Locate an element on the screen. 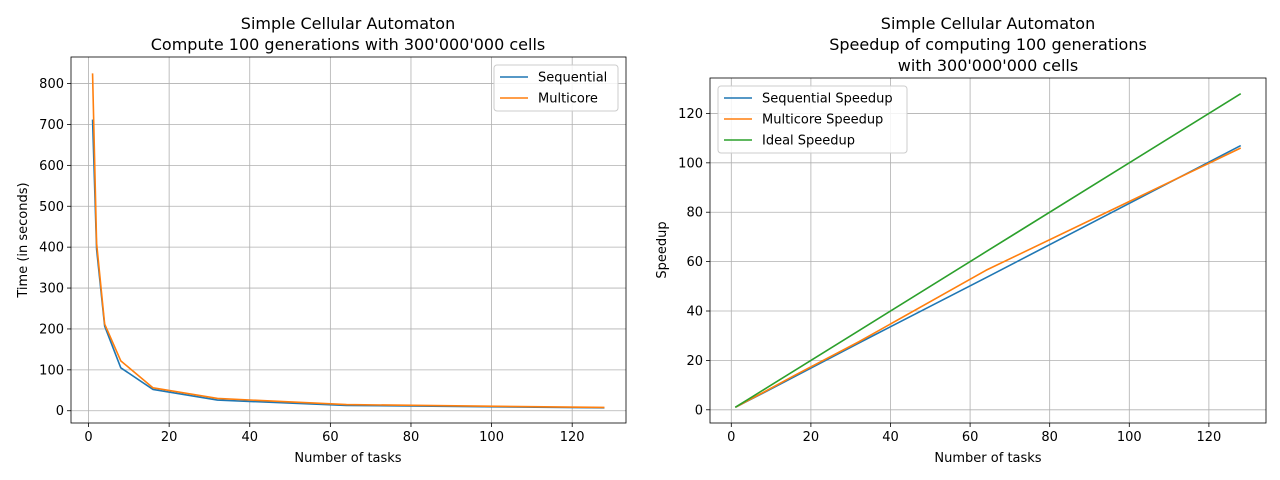 The image size is (1280, 480). speedup-chart-legend is located at coordinates (812, 119).